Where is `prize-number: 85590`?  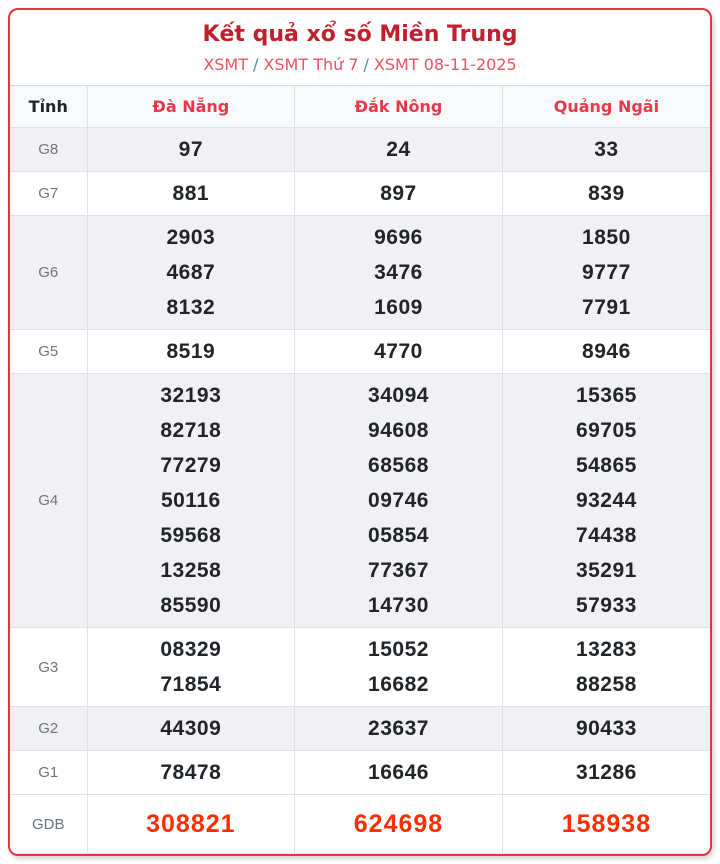 prize-number: 85590 is located at coordinates (191, 605).